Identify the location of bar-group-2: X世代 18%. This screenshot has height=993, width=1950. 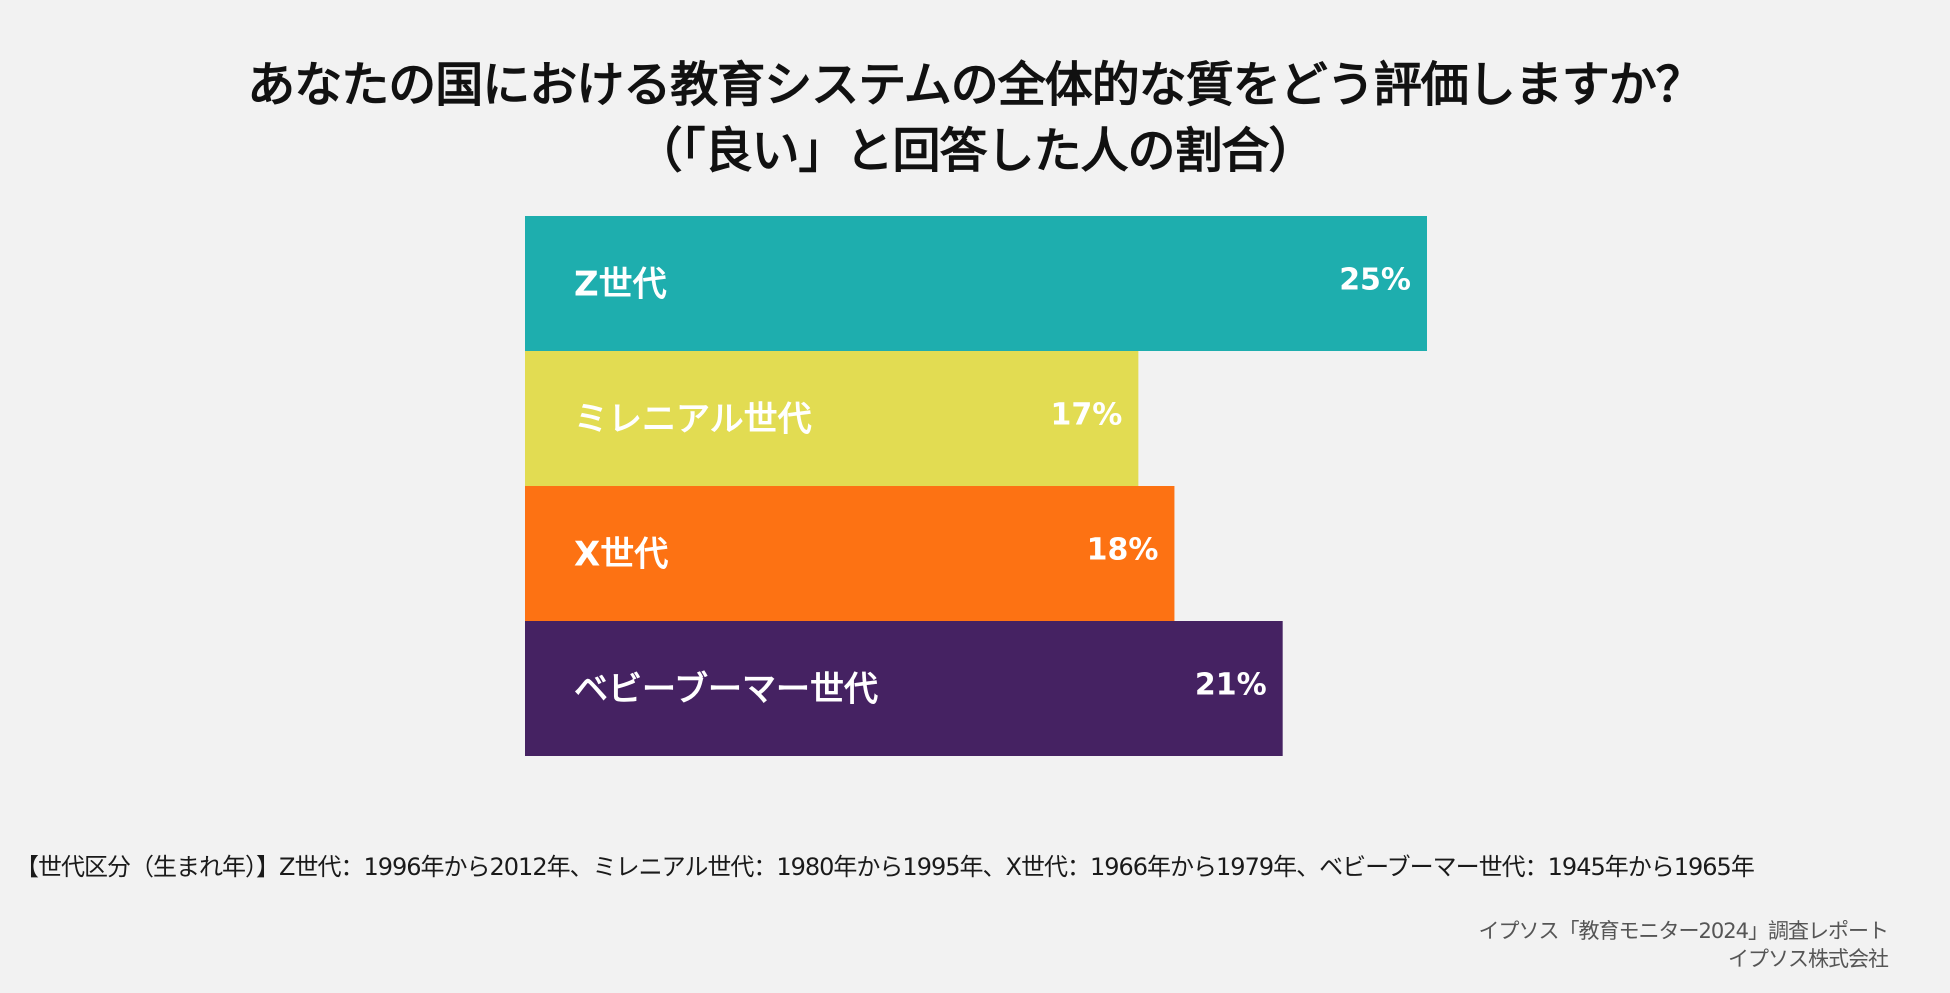
(850, 553).